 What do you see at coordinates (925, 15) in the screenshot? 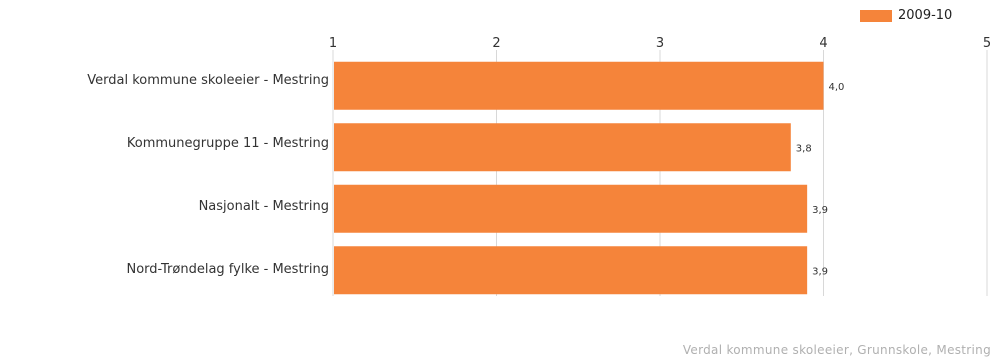
I see `legend-label: 2009-10` at bounding box center [925, 15].